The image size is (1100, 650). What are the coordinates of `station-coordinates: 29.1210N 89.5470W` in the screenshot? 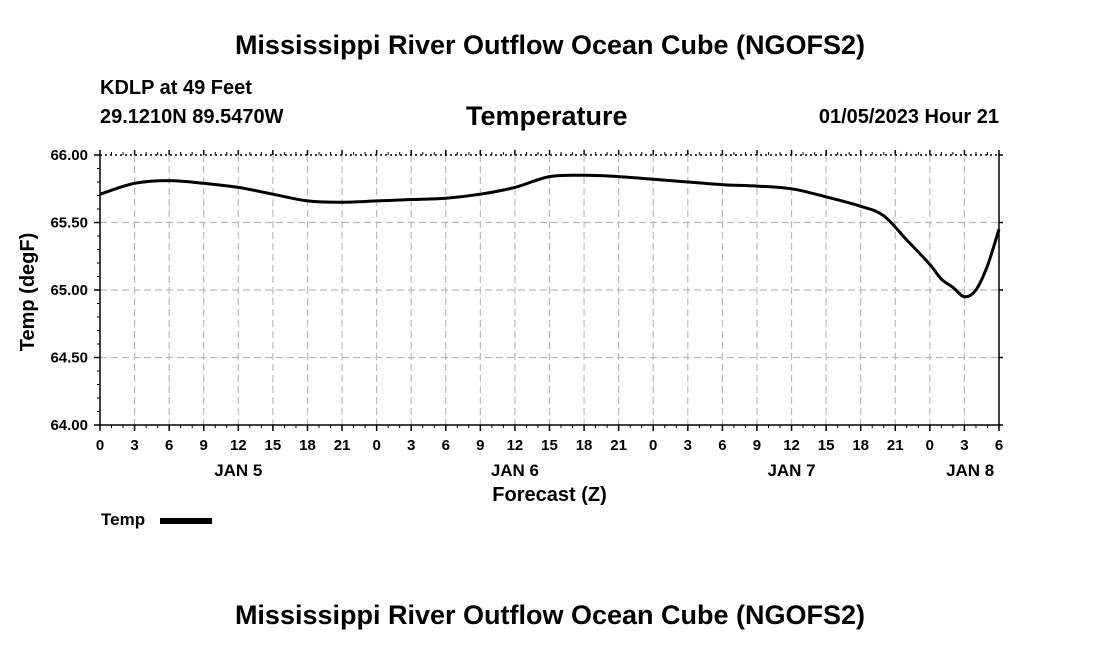 It's located at (192, 117).